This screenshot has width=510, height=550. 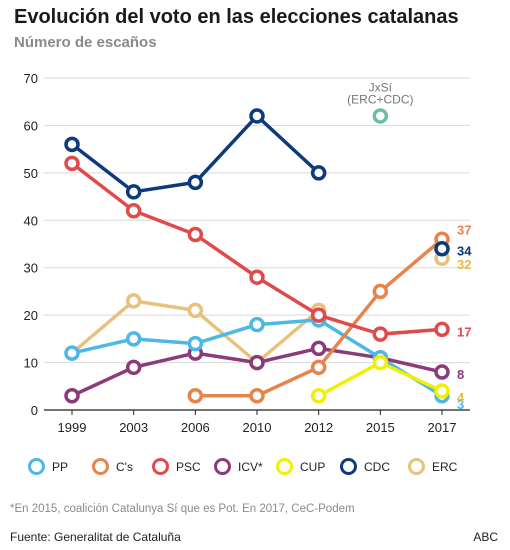 I want to click on legend-swatch-pp, so click(x=36, y=466).